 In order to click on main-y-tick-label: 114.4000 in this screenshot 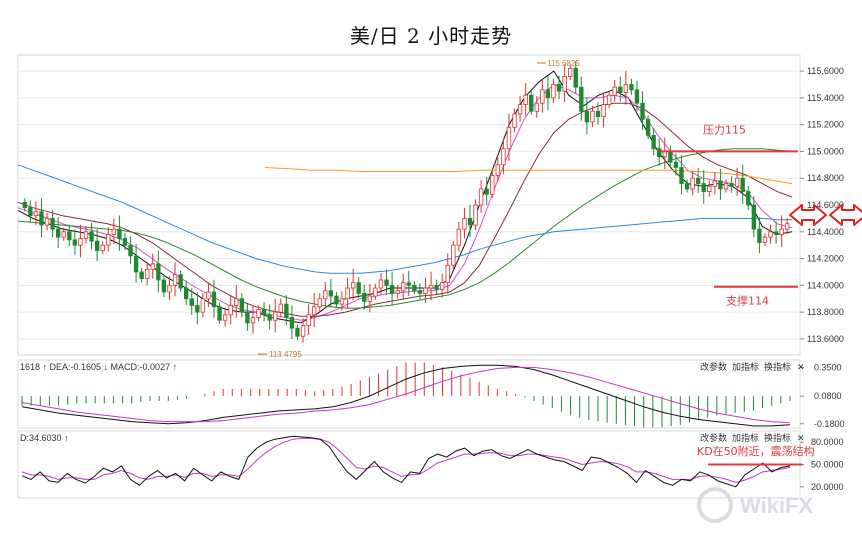, I will do `click(825, 232)`.